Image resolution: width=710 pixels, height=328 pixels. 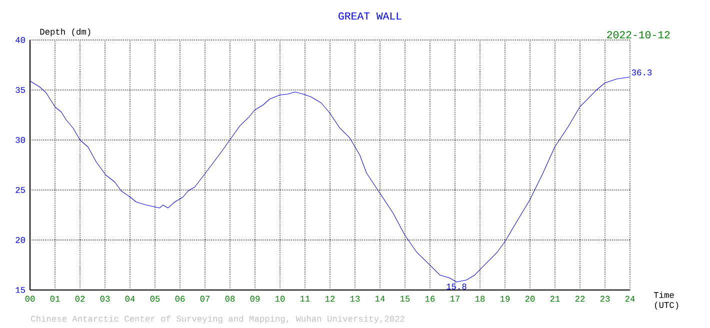 I want to click on y-axis-title: Depth (dm), so click(x=65, y=32).